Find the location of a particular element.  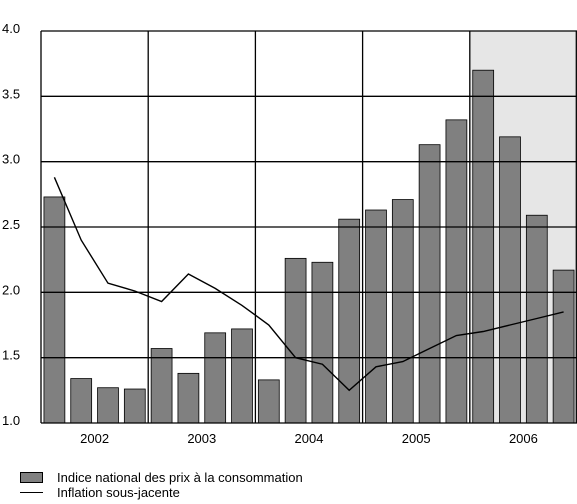

y-tick-label: 3.0 is located at coordinates (11, 159).